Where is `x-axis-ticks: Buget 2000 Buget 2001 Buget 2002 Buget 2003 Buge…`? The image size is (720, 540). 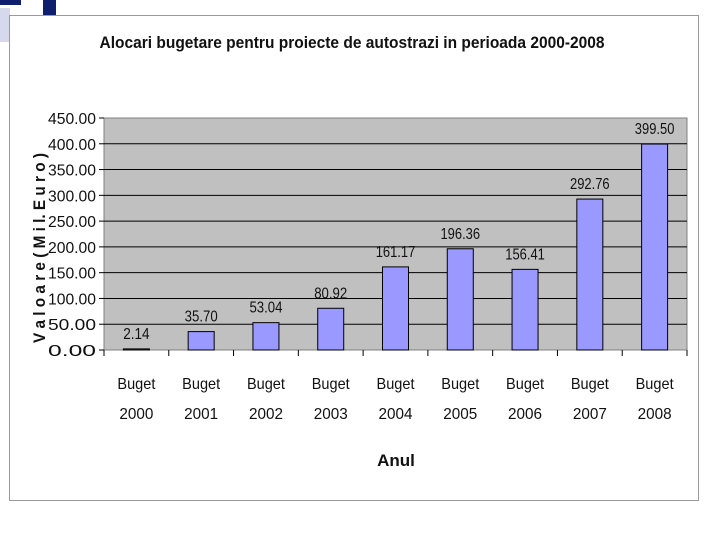 x-axis-ticks: Buget 2000 Buget 2001 Buget 2002 Buget 2003 Buge… is located at coordinates (395, 386).